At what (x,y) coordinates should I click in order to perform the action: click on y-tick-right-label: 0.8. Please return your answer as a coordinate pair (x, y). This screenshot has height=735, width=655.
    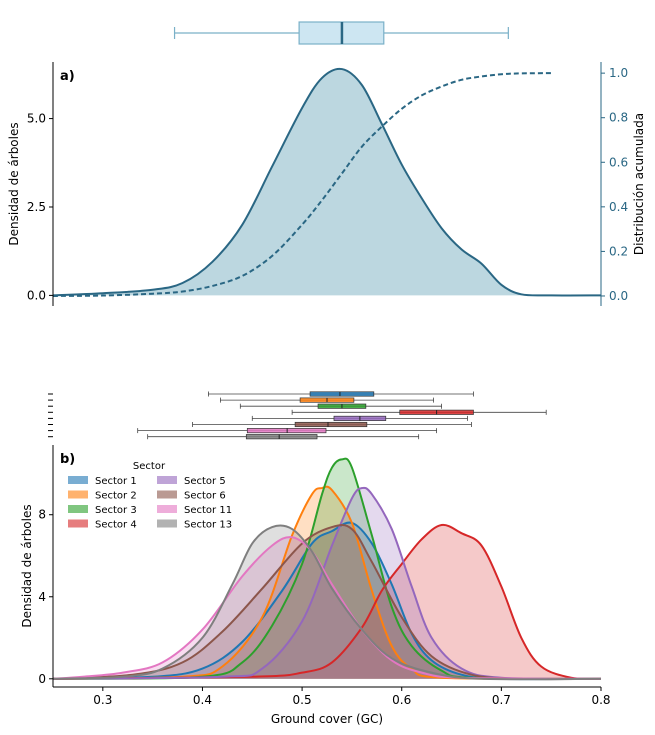
    Looking at the image, I should click on (618, 118).